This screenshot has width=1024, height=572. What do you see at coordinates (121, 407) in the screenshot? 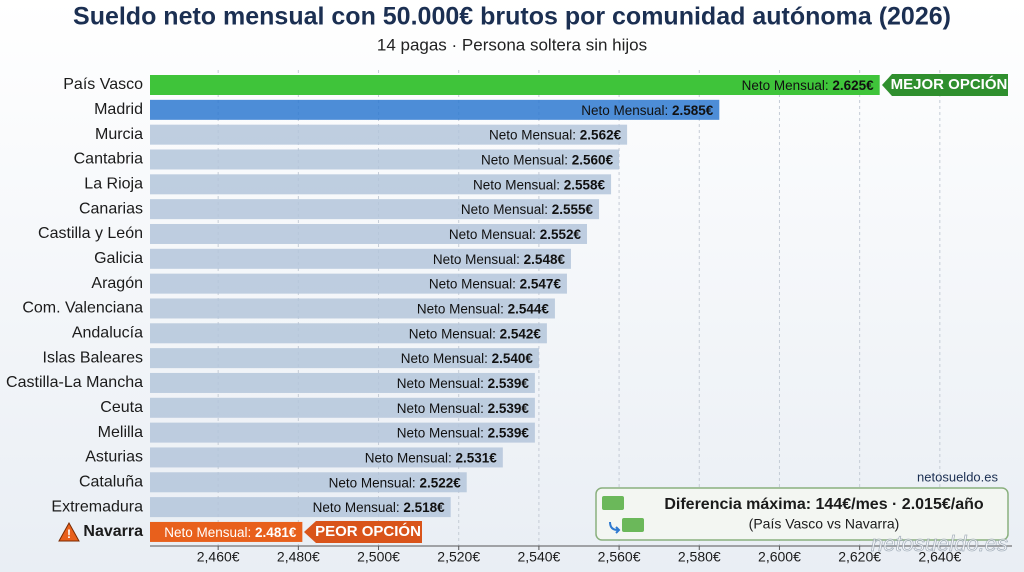
I see `y-tick-label: Ceuta` at bounding box center [121, 407].